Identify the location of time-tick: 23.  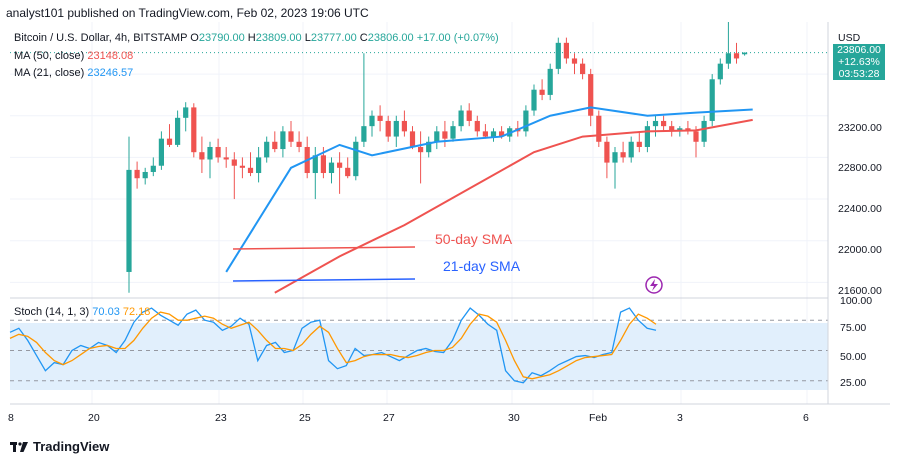
(221, 418).